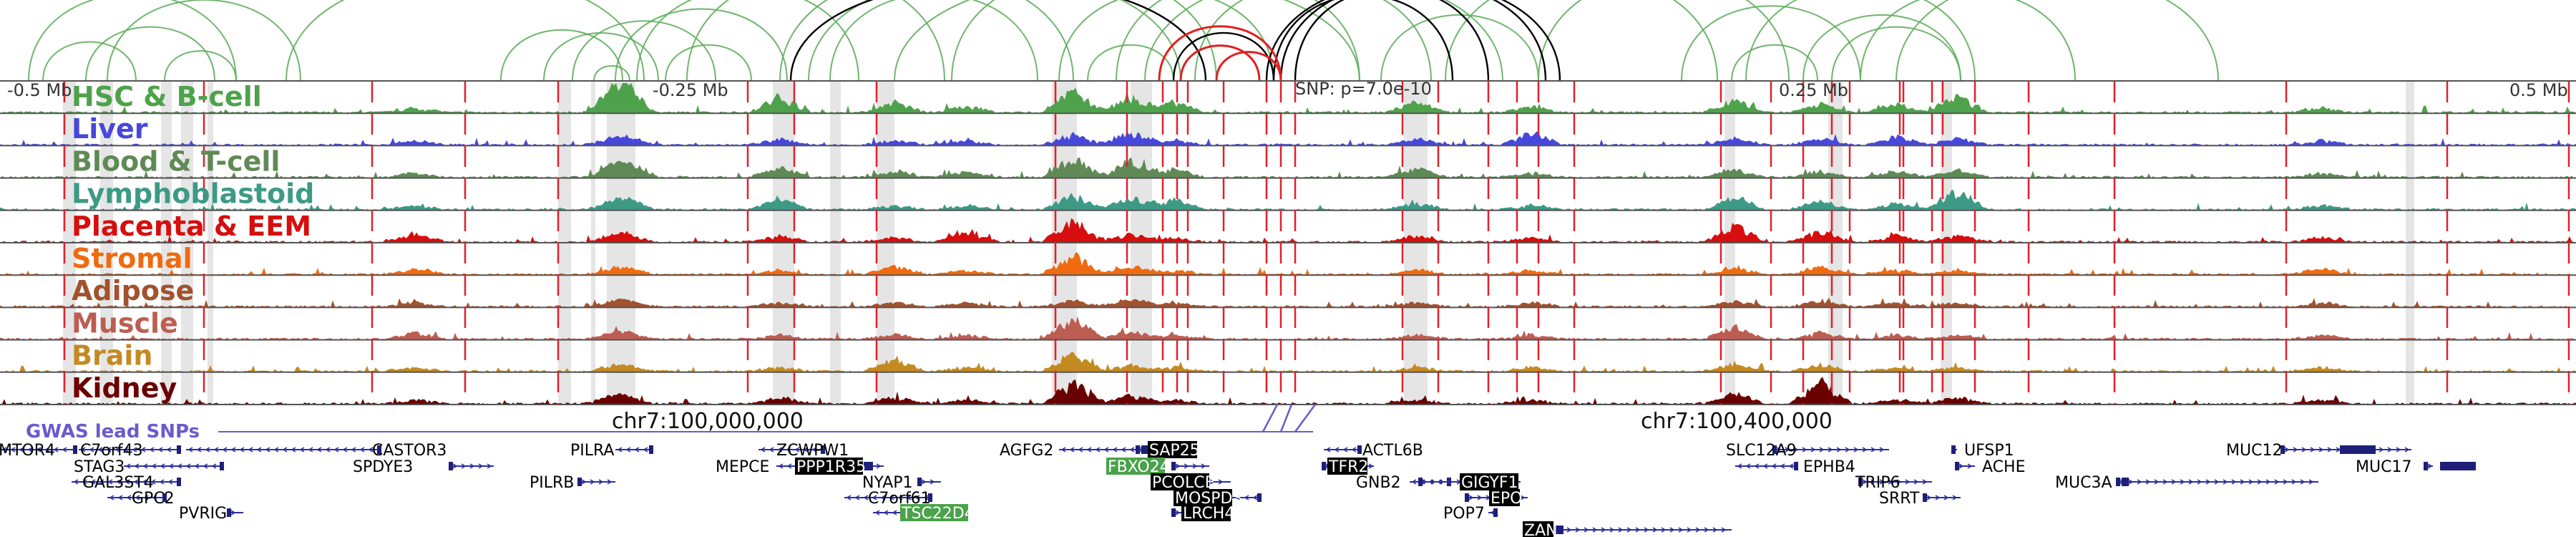 Image resolution: width=2576 pixels, height=537 pixels. I want to click on gene-label: ACTL6B, so click(1392, 451).